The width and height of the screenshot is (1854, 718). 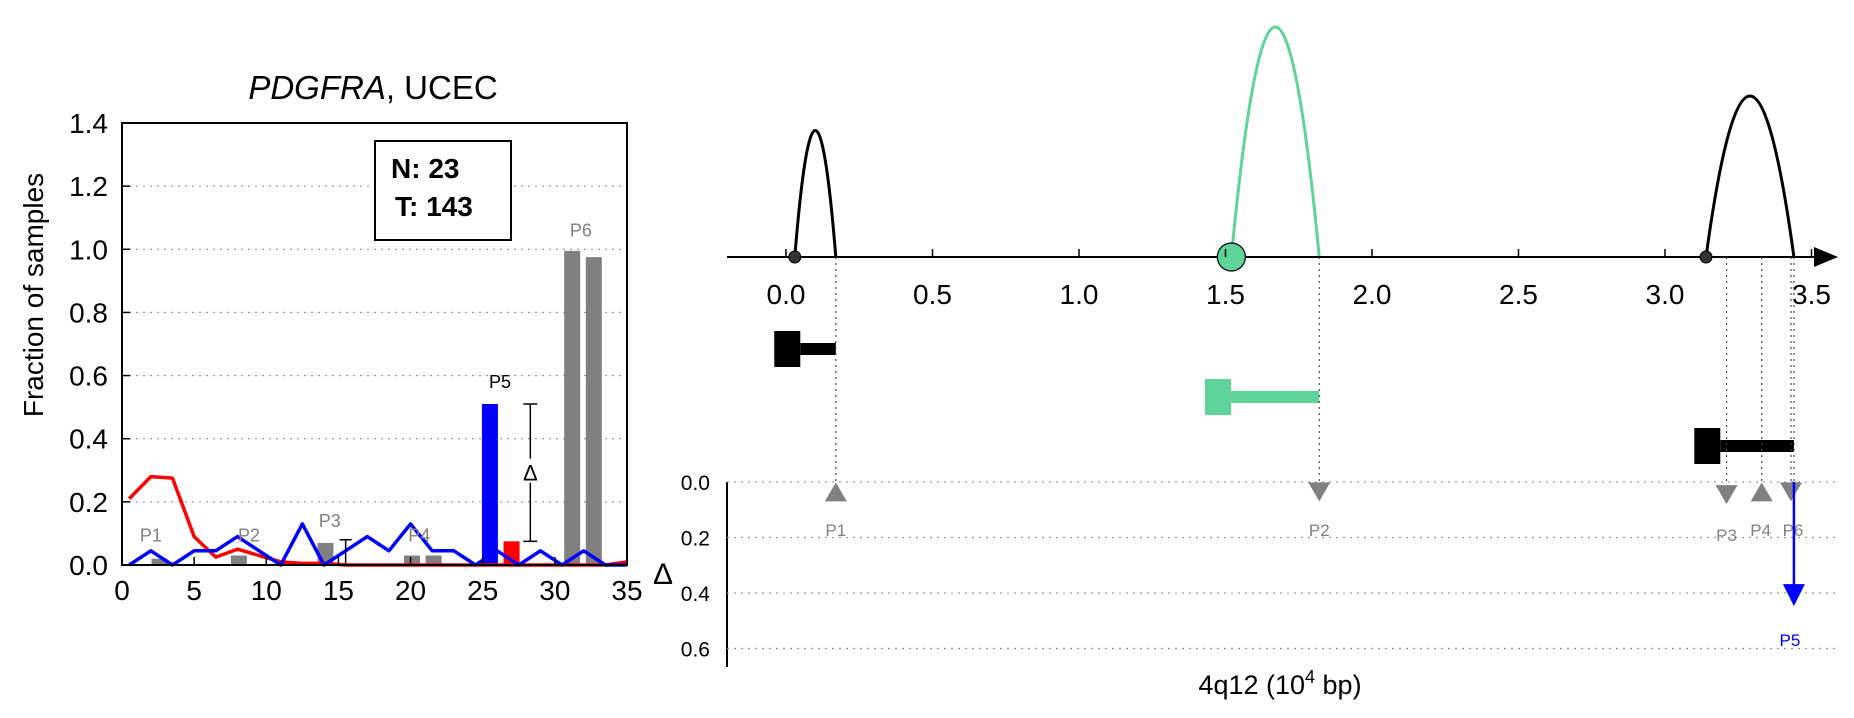 What do you see at coordinates (1826, 257) in the screenshot?
I see `axis-arrow-icon` at bounding box center [1826, 257].